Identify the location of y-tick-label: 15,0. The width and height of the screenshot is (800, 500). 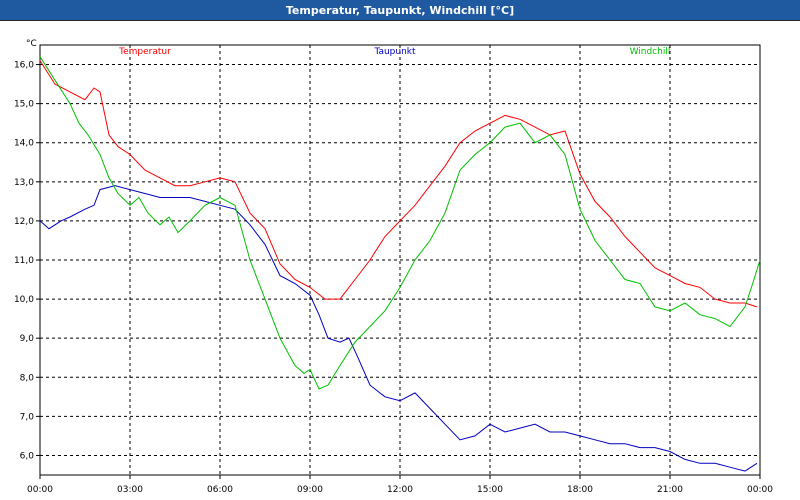
(24, 105).